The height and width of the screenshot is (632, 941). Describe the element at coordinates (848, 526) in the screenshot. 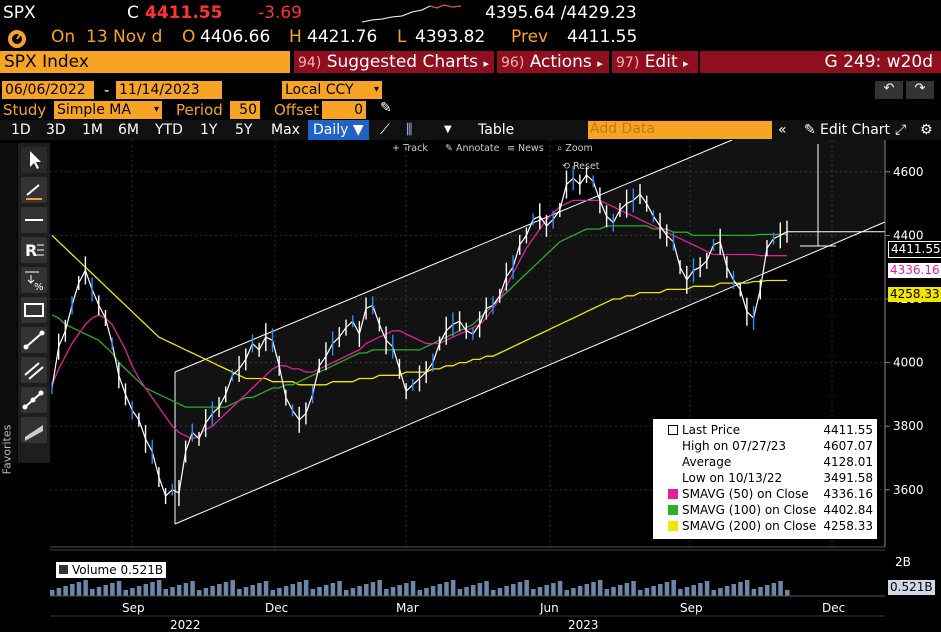

I see `legend-value: 4258.33` at that location.